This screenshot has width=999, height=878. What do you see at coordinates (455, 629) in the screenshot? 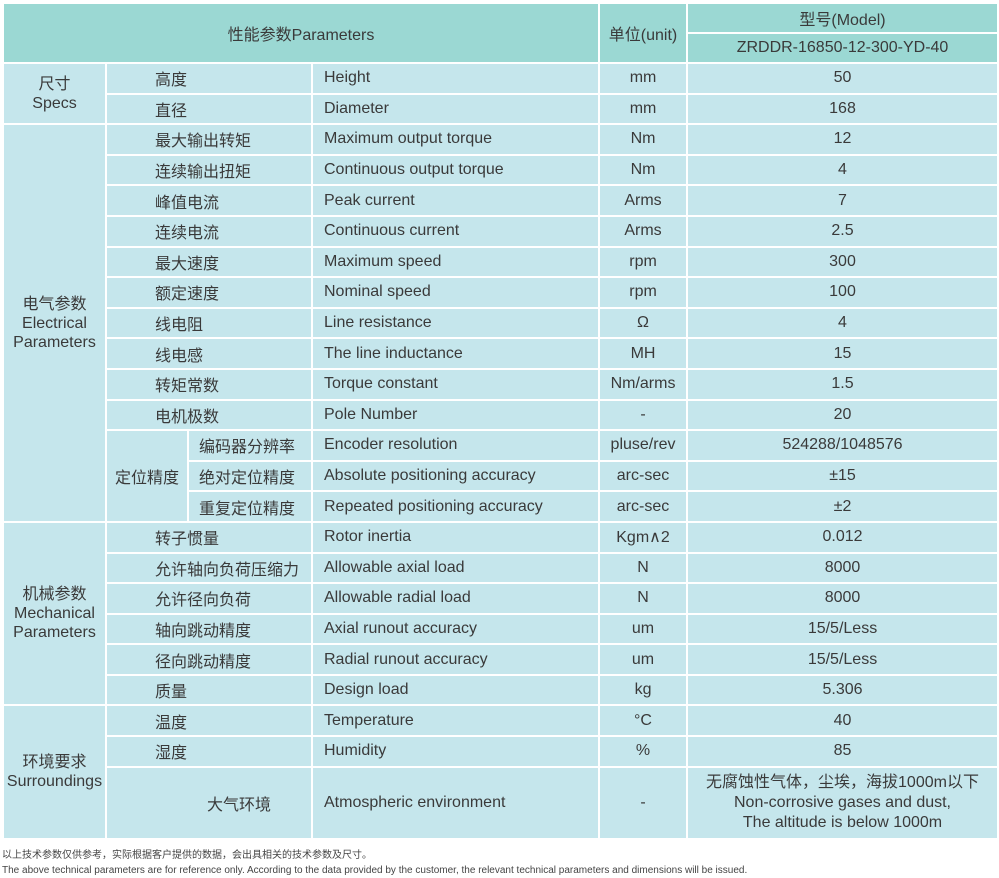
I see `param-name-en: Axial runout accuracy` at bounding box center [455, 629].